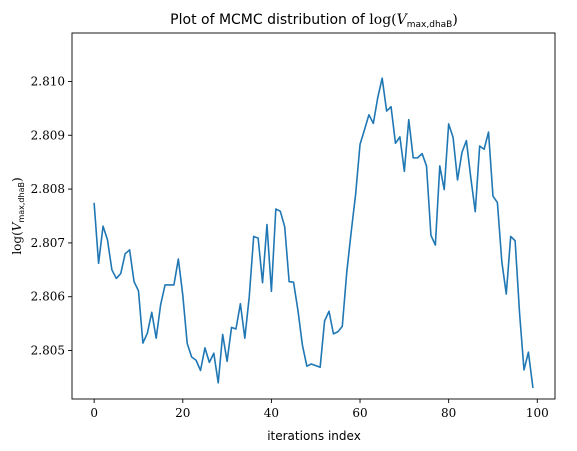  Describe the element at coordinates (21, 202) in the screenshot. I see `y-axis-title-sub: max,dhaB` at that location.